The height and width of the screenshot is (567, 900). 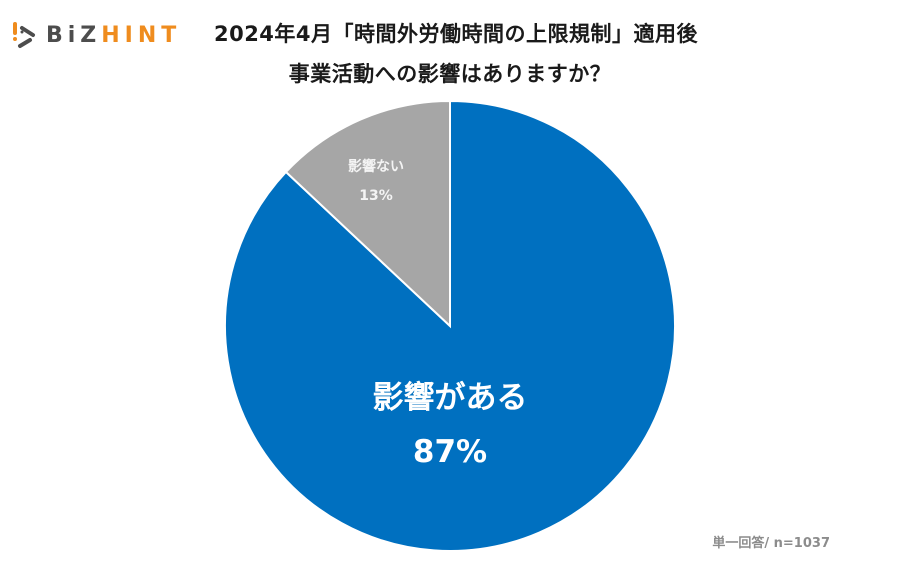 What do you see at coordinates (771, 543) in the screenshot?
I see `sample-size-note: 単一回答/ n=1037` at bounding box center [771, 543].